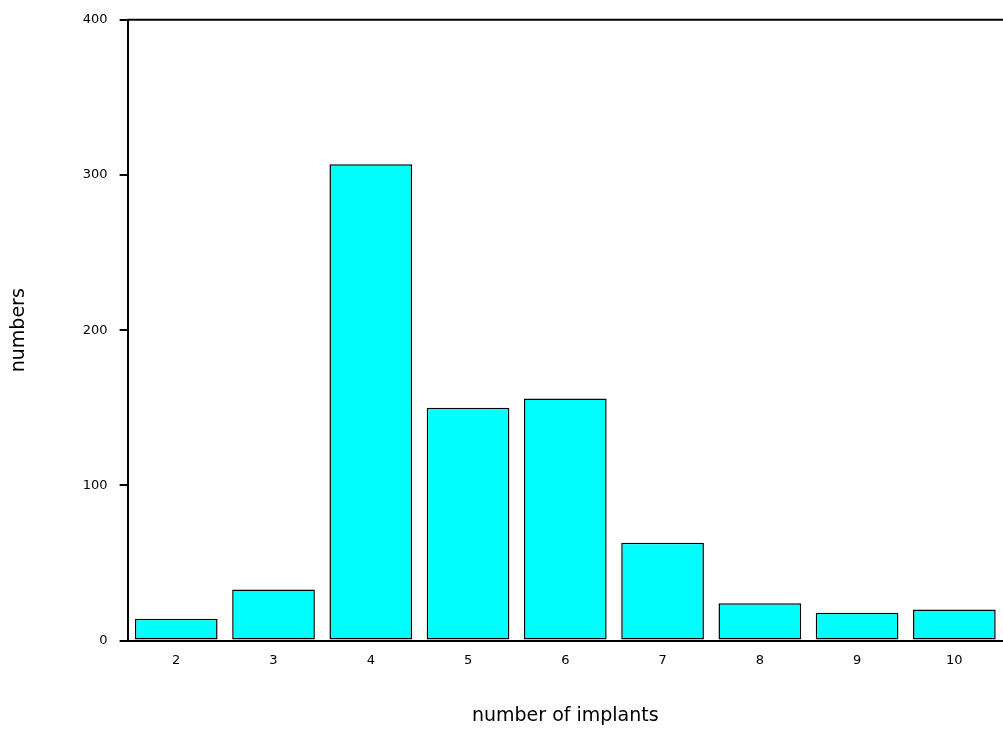 The width and height of the screenshot is (1003, 731). What do you see at coordinates (95, 484) in the screenshot?
I see `y-tick-label: 100` at bounding box center [95, 484].